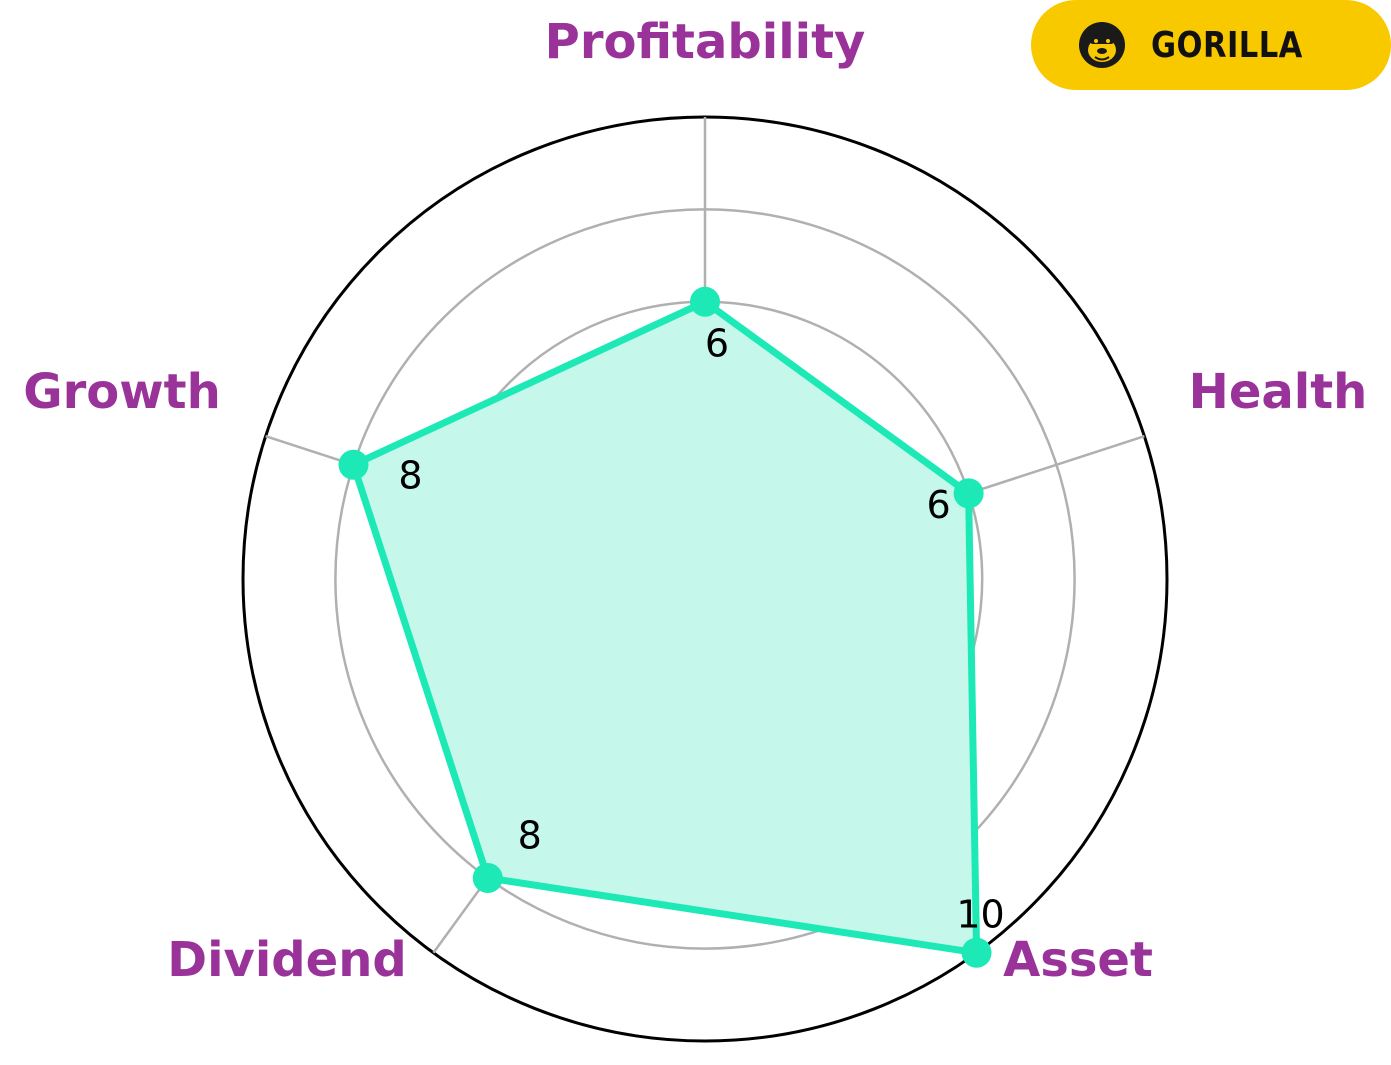 The image size is (1391, 1065). Describe the element at coordinates (939, 505) in the screenshot. I see `value-label-health: 6` at that location.